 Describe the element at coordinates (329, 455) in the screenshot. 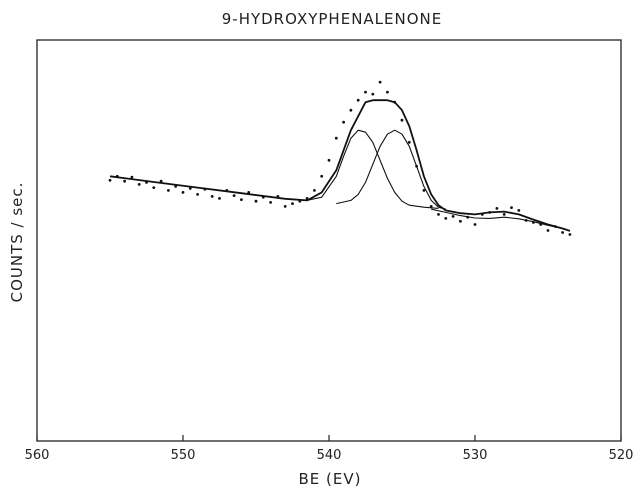

I see `x-tick-label: 540` at that location.